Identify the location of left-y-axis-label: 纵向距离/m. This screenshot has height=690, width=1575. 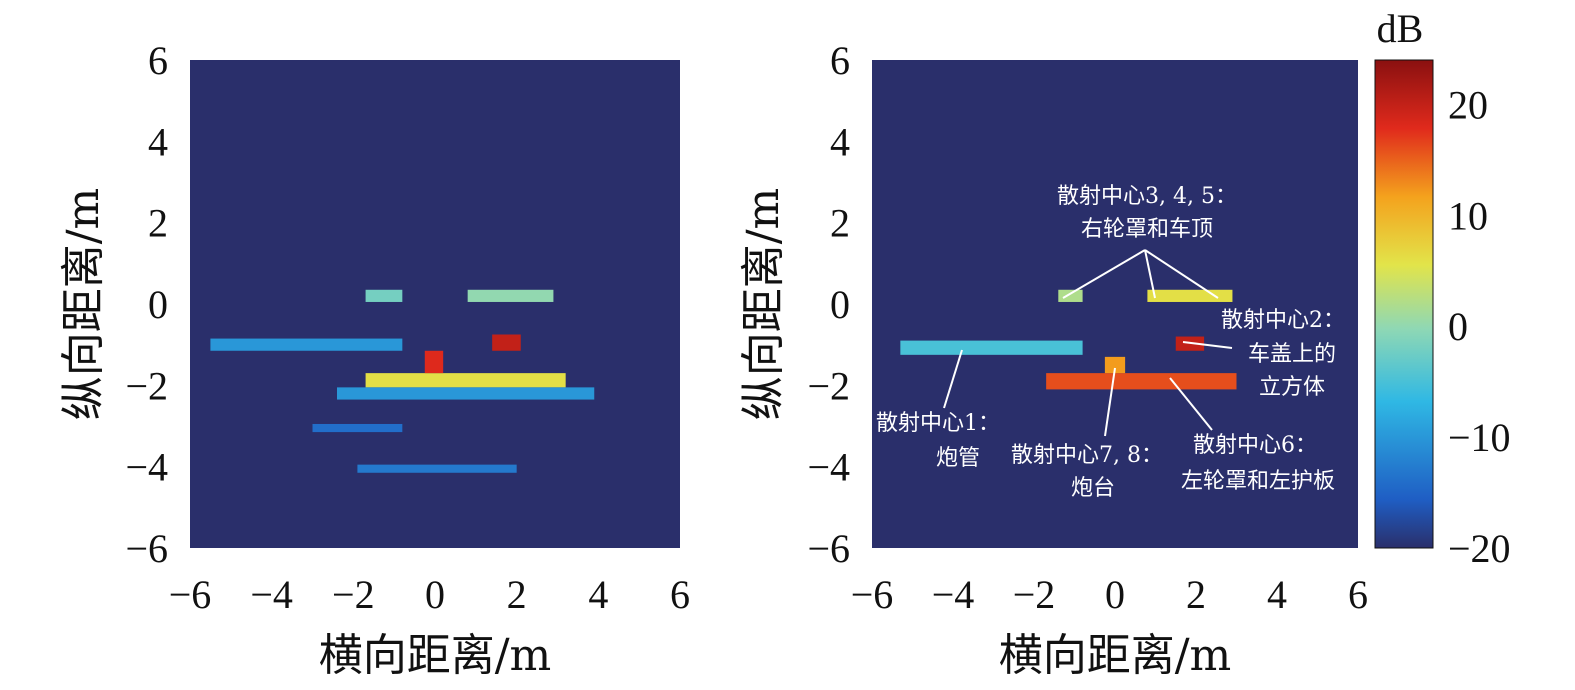
(83, 304).